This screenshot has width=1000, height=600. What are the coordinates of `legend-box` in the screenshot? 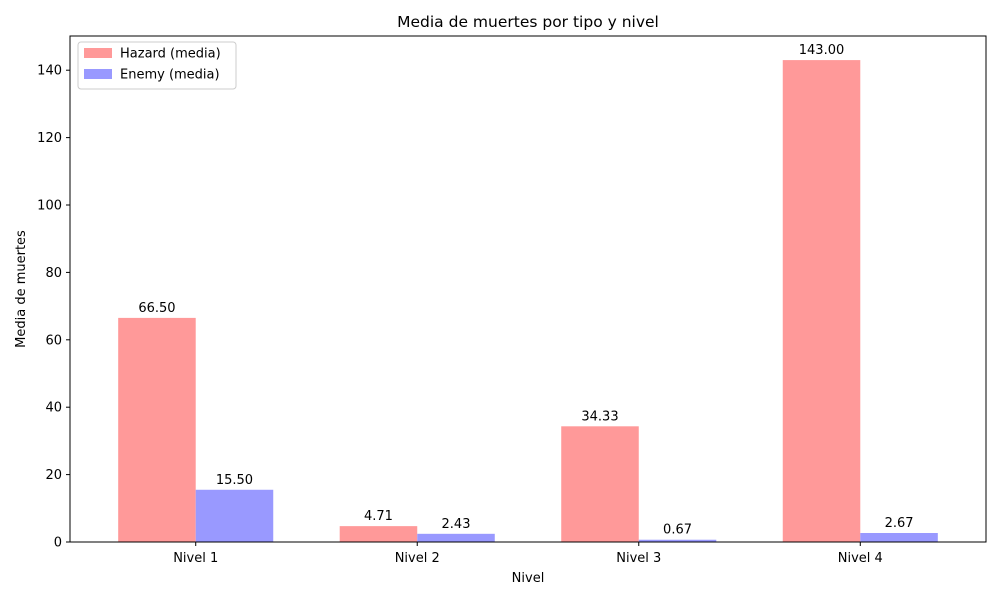 It's located at (157, 65).